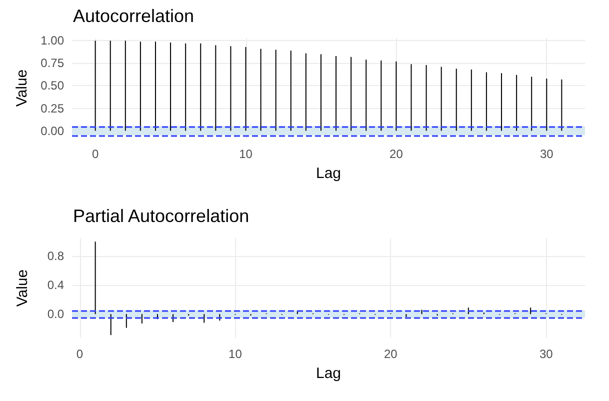  I want to click on y-tick-label: 0.4, so click(55, 285).